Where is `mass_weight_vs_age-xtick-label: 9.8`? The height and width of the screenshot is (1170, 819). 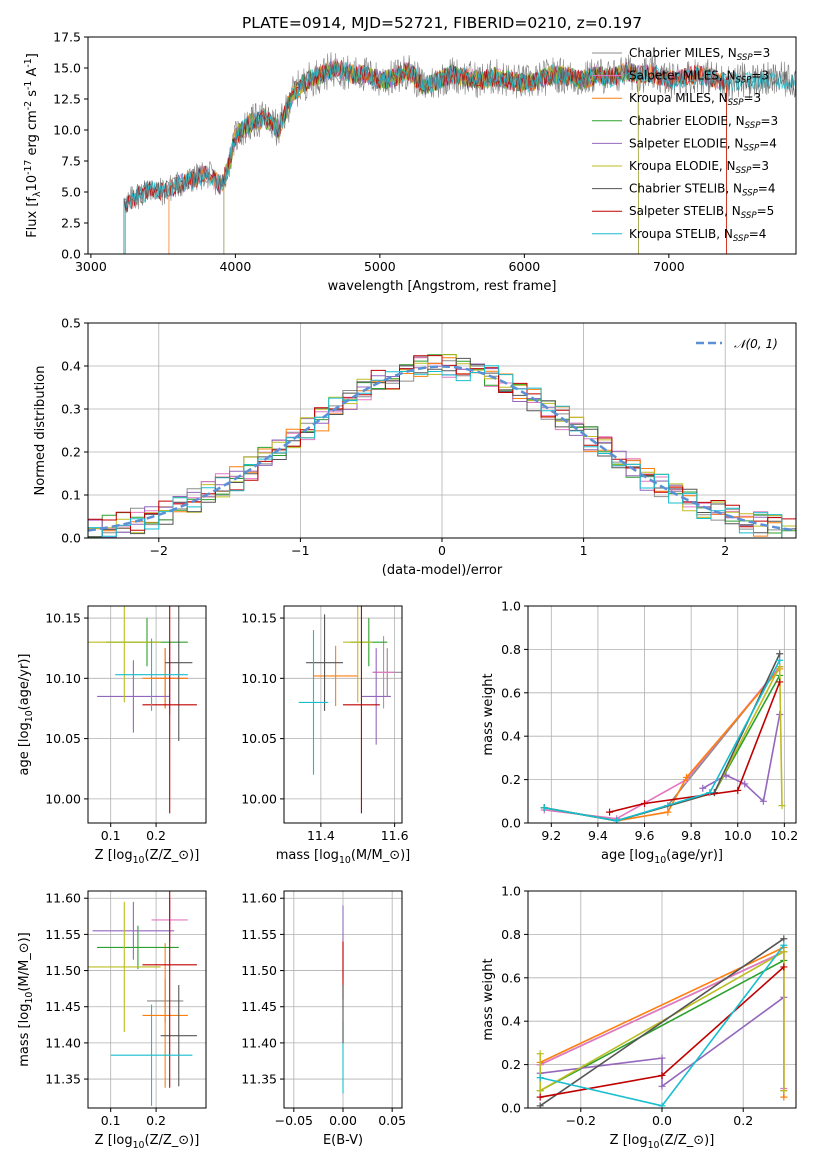
mass_weight_vs_age-xtick-label: 9.8 is located at coordinates (691, 835).